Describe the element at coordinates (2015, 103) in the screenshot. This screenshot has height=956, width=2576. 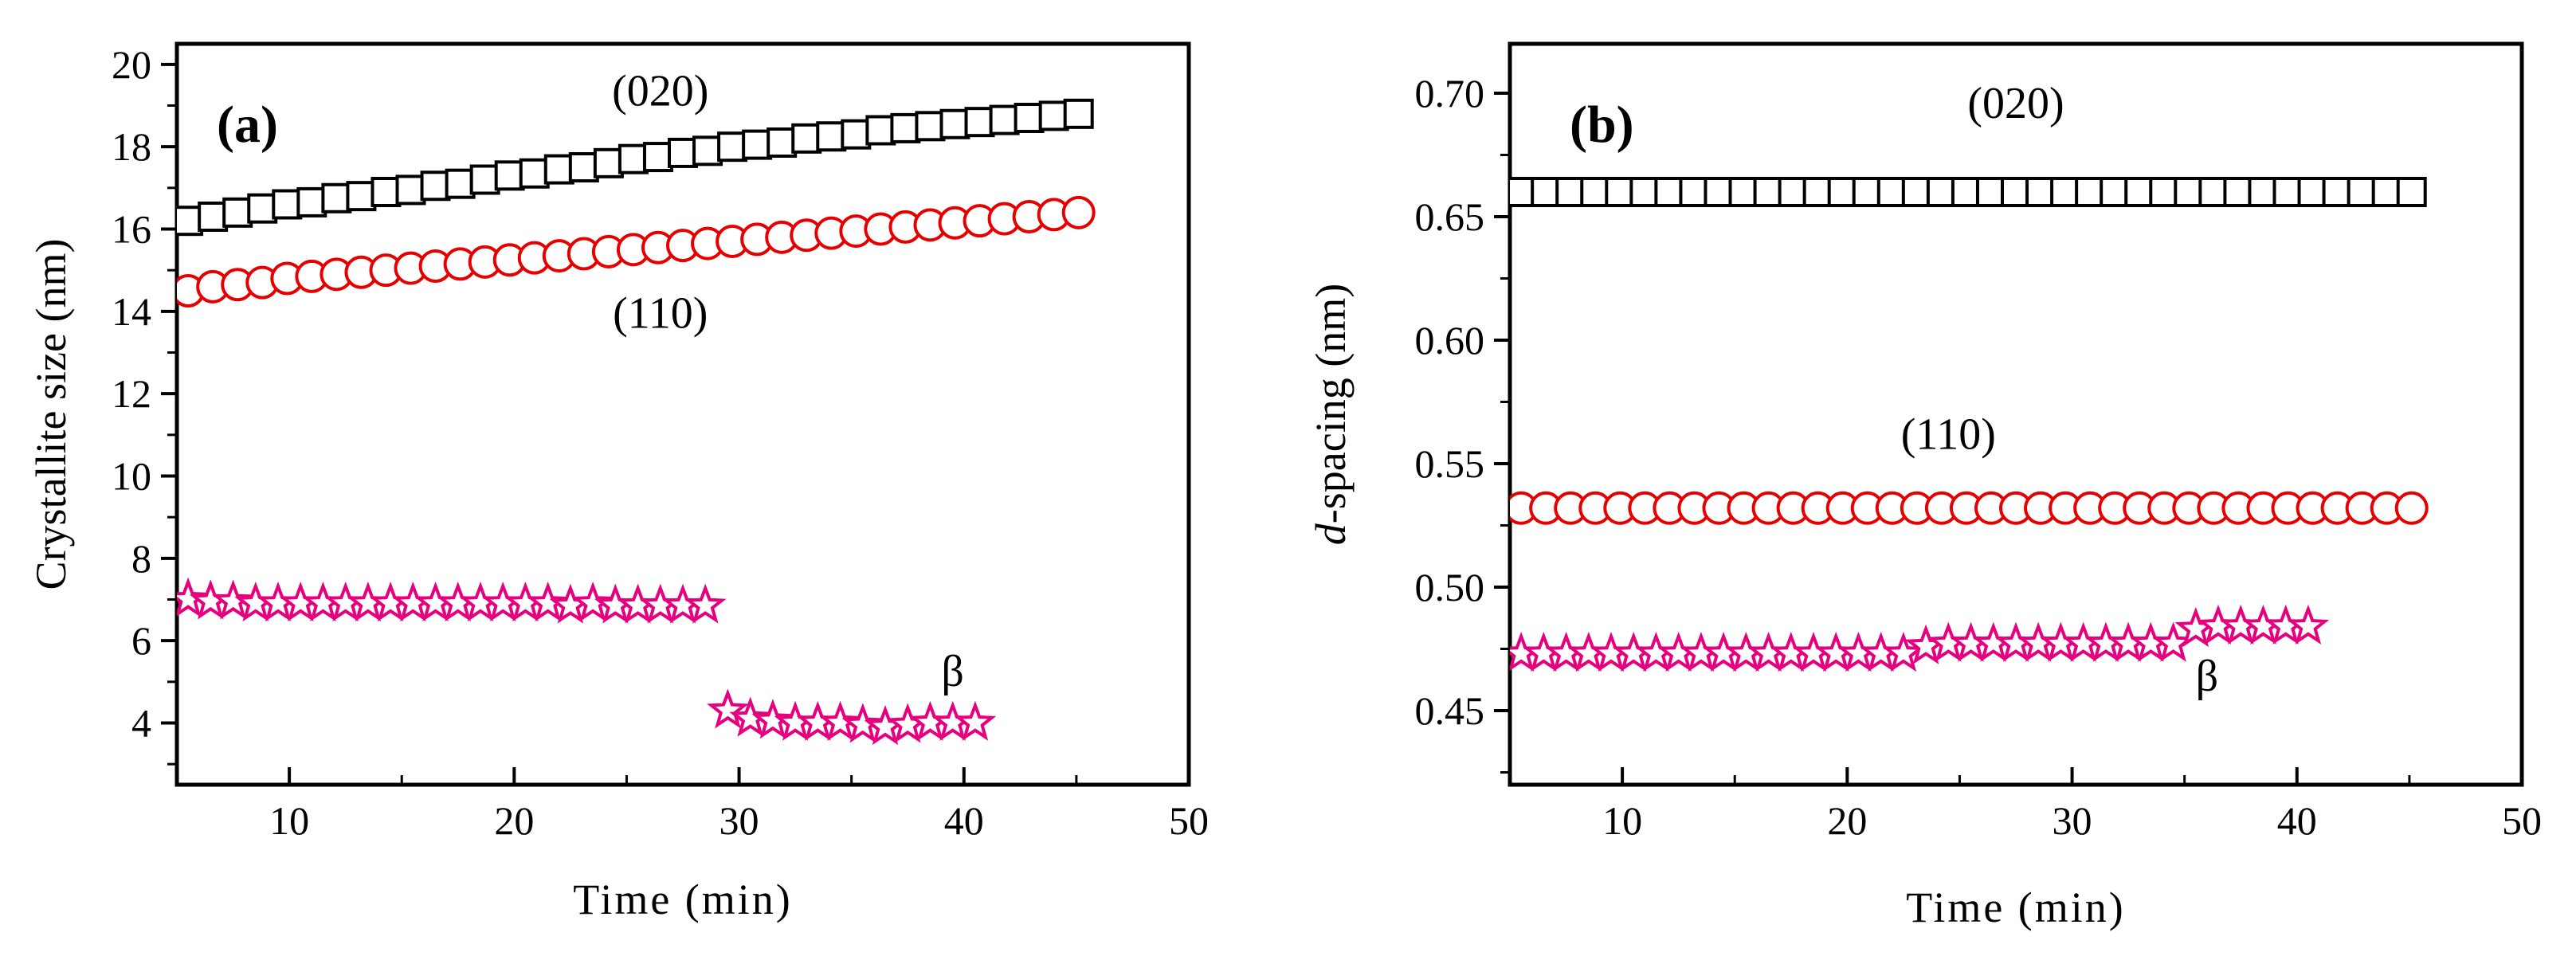
I see `panel-b-series-annotation: (020)` at that location.